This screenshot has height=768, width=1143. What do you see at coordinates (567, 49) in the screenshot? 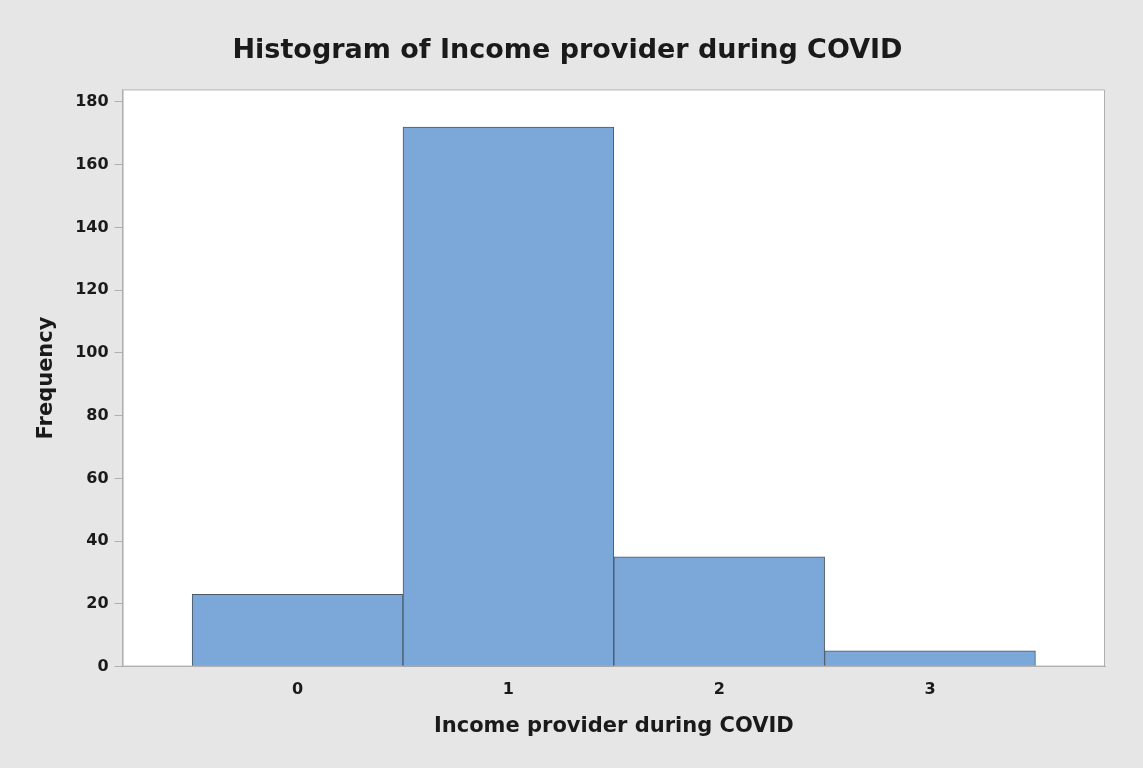
I see `chart-title: Histogram of Income provider during COVID` at bounding box center [567, 49].